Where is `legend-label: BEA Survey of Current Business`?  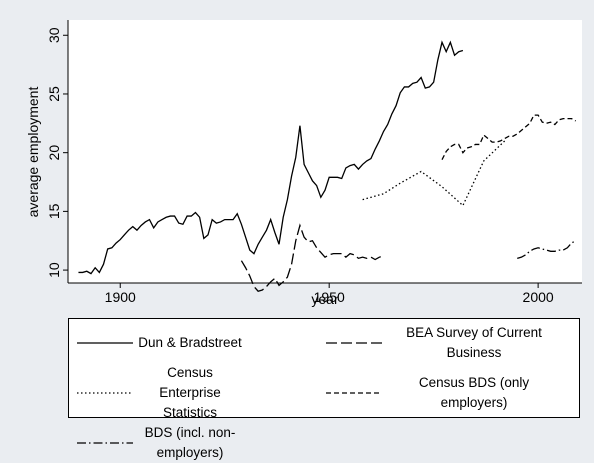 legend-label: BEA Survey of Current Business is located at coordinates (474, 342).